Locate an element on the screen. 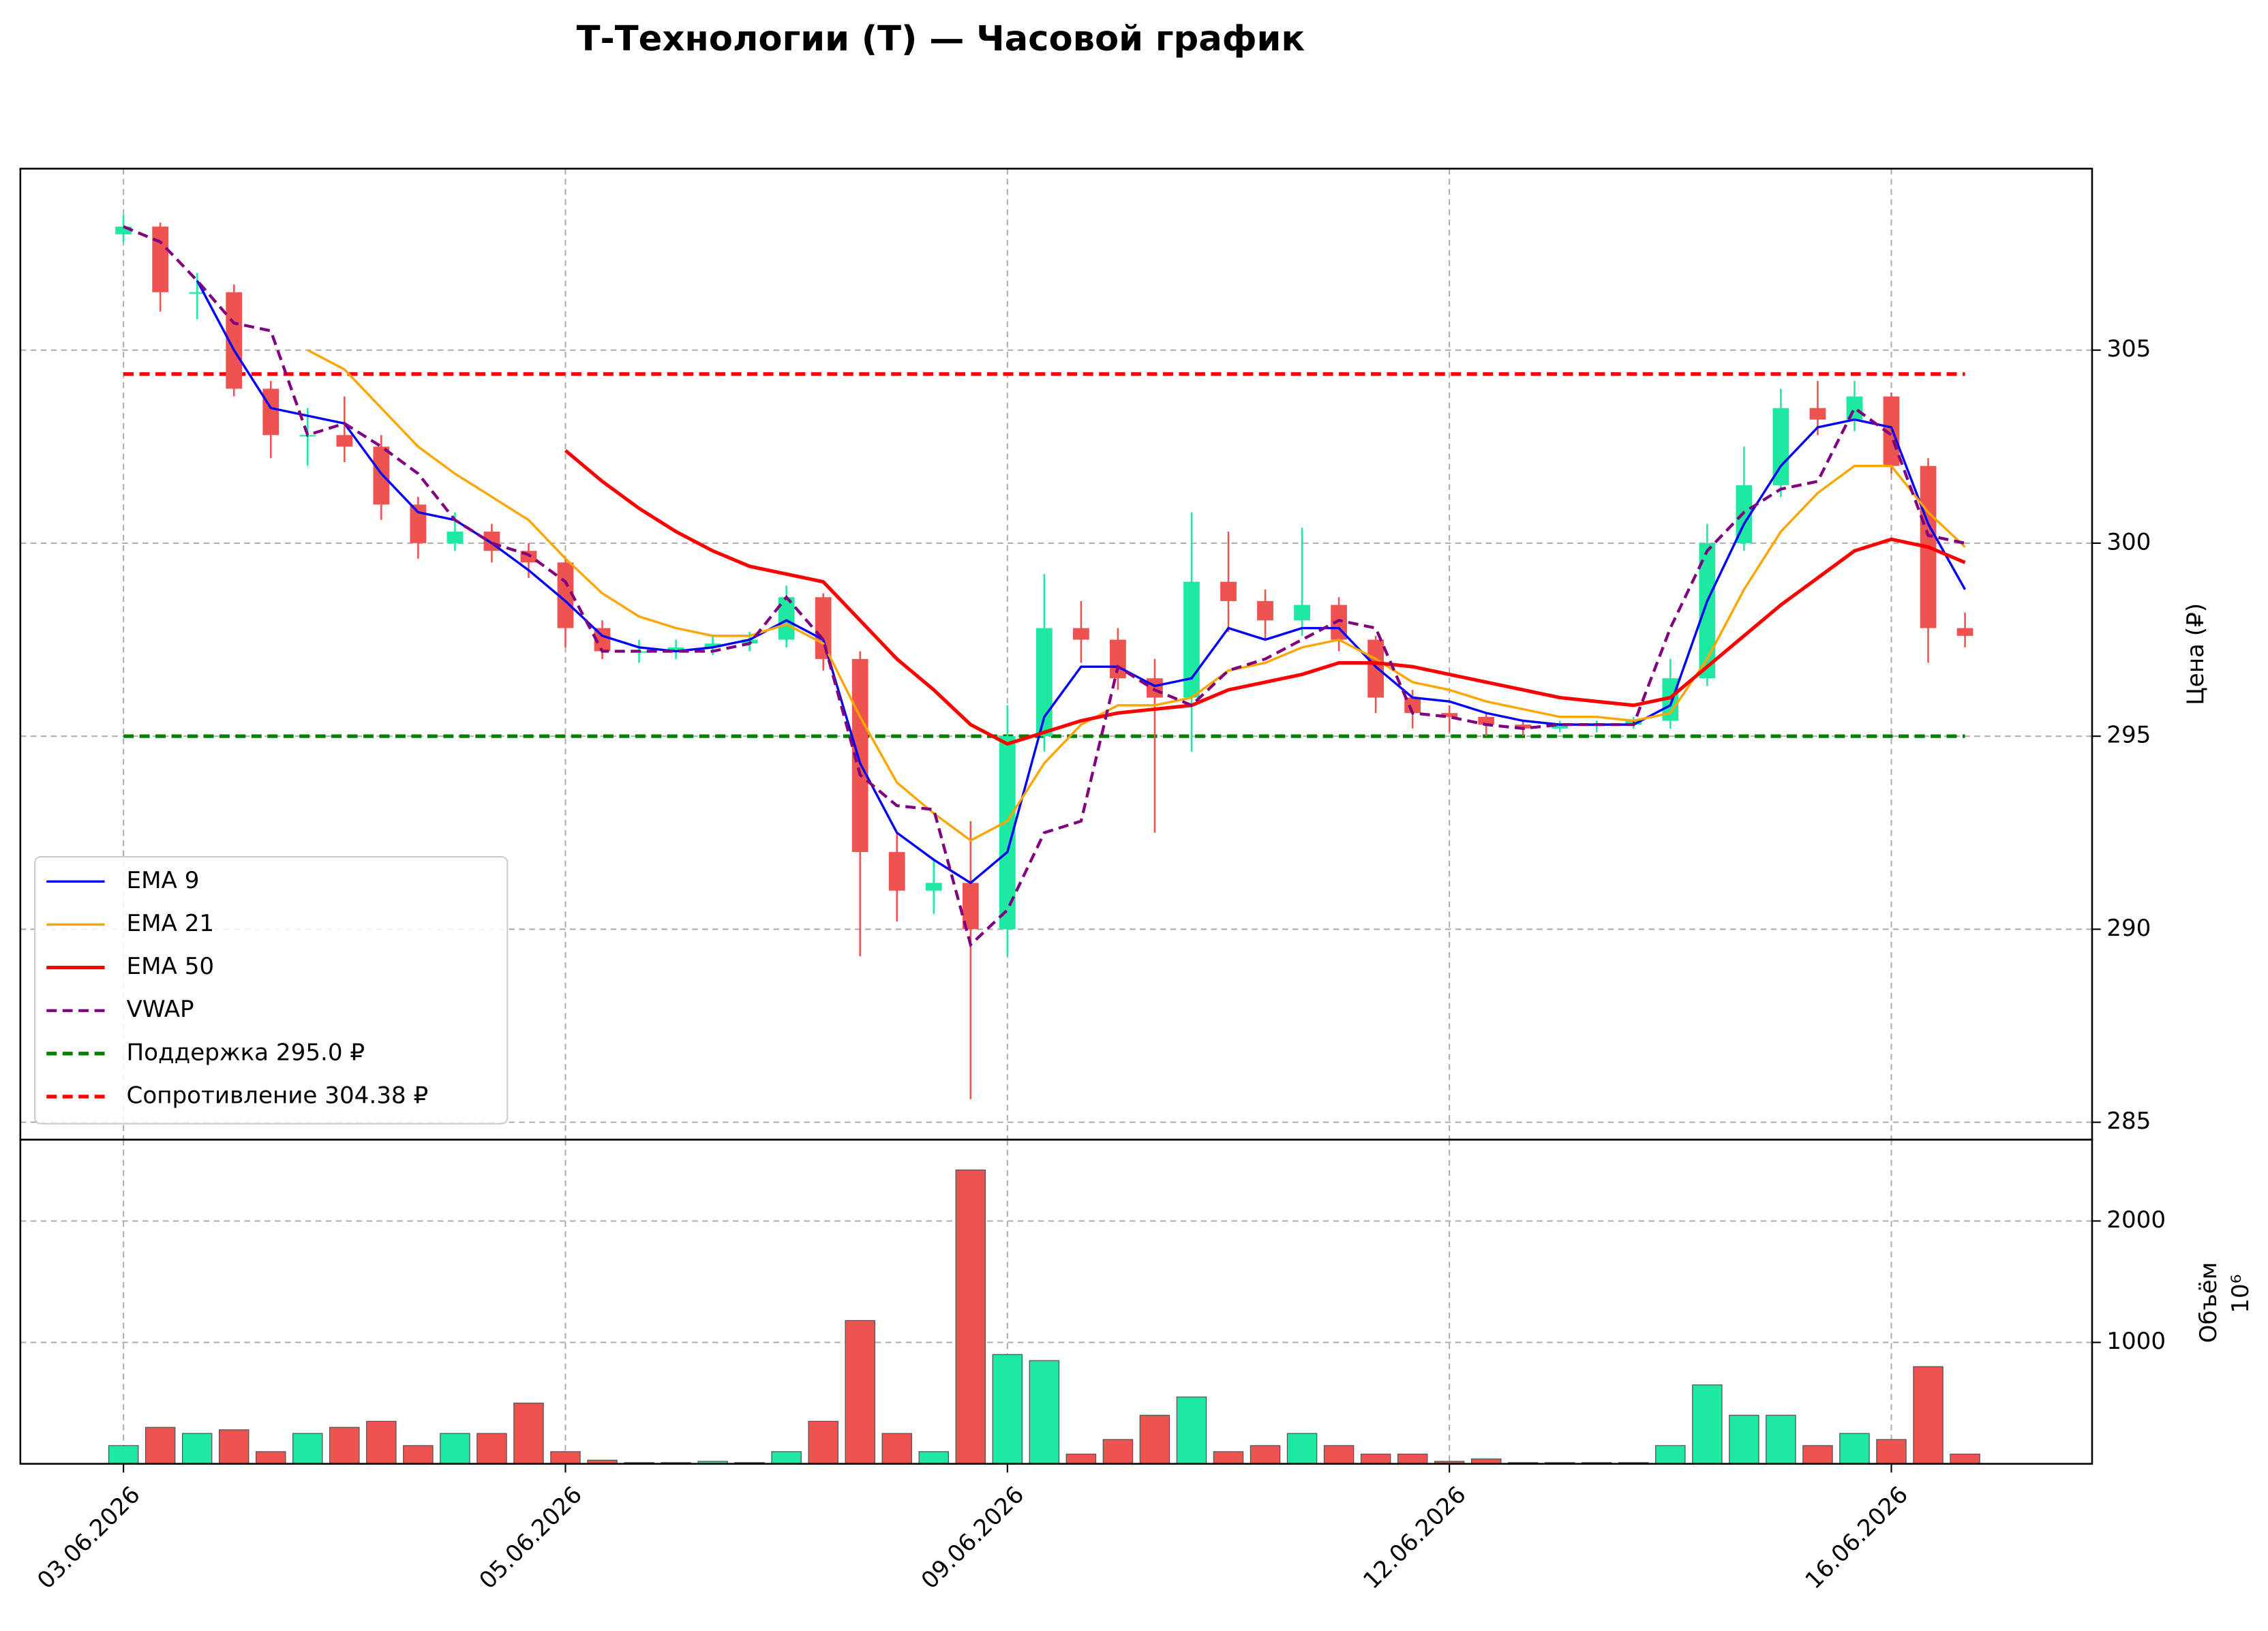 This screenshot has width=2268, height=1631. legend-label: EMA 50 is located at coordinates (171, 966).